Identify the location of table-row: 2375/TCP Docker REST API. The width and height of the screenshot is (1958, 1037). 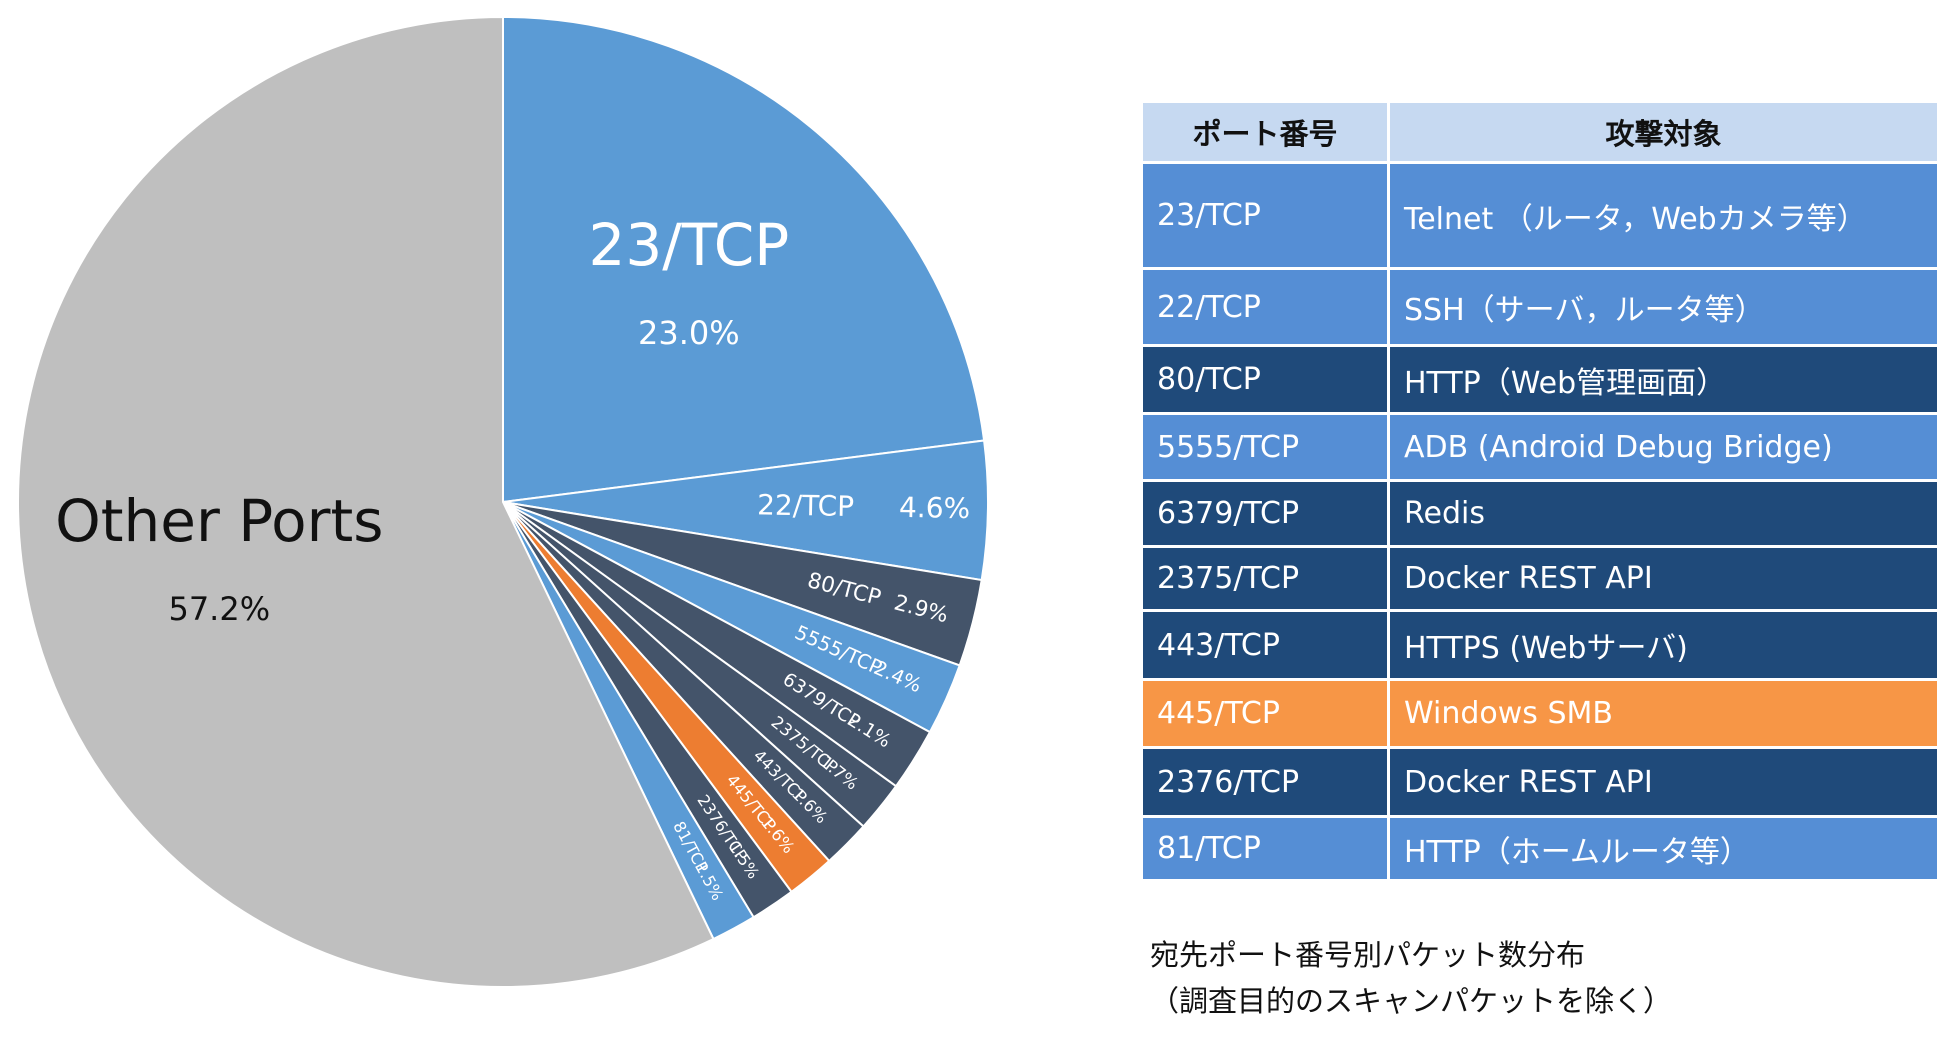
(1540, 578).